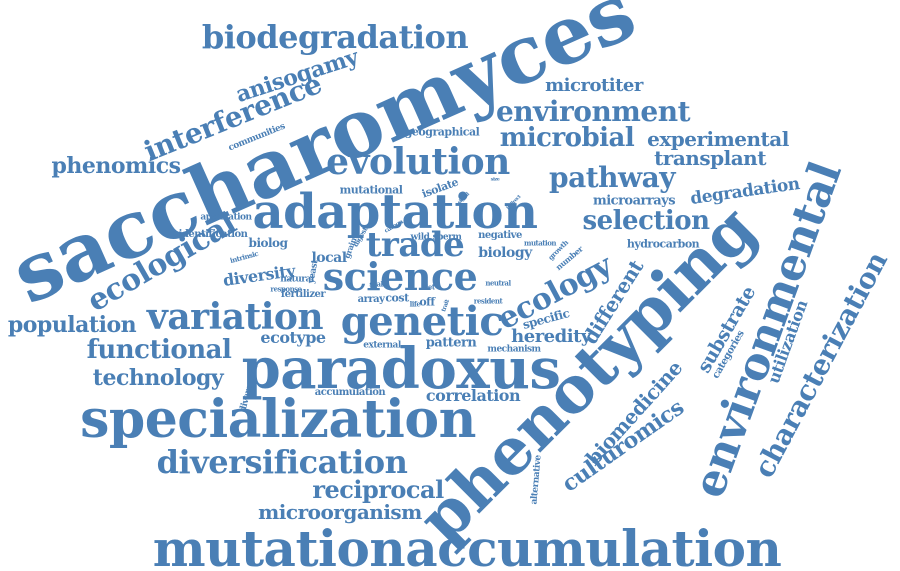  Describe the element at coordinates (244, 257) in the screenshot. I see `word-intrinsic: intrinsic` at that location.